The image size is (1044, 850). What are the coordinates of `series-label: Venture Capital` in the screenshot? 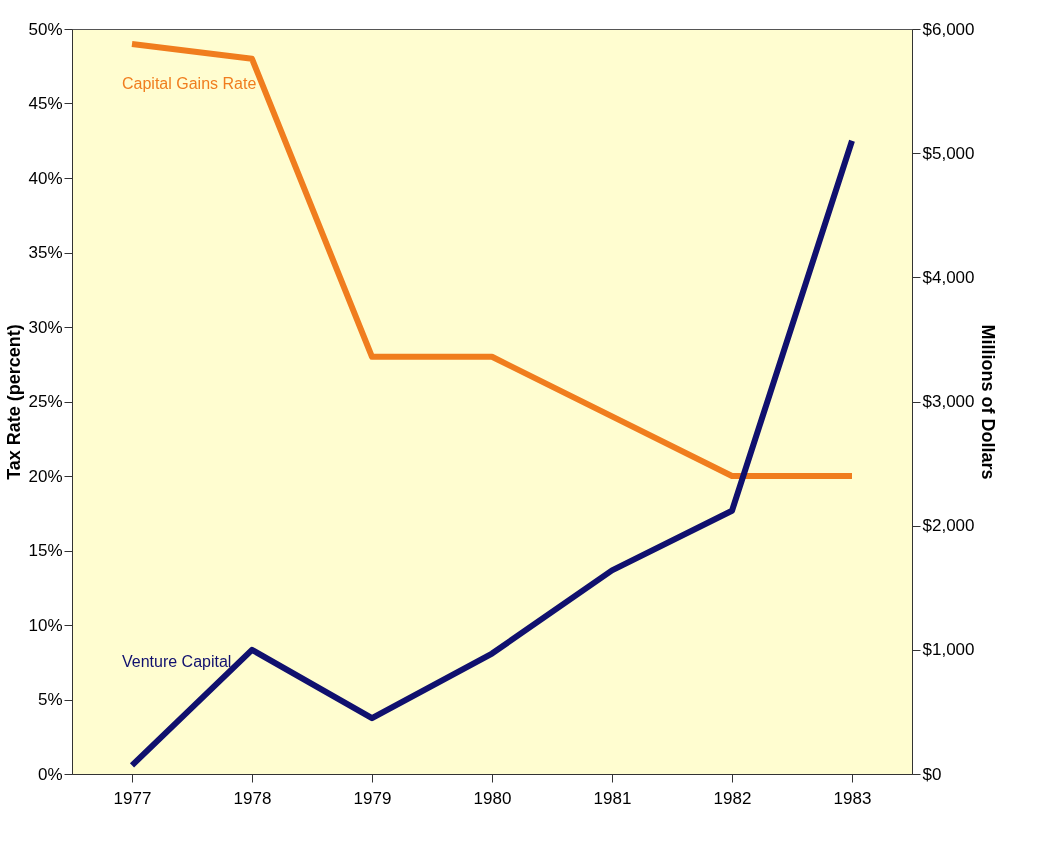 It's located at (177, 661).